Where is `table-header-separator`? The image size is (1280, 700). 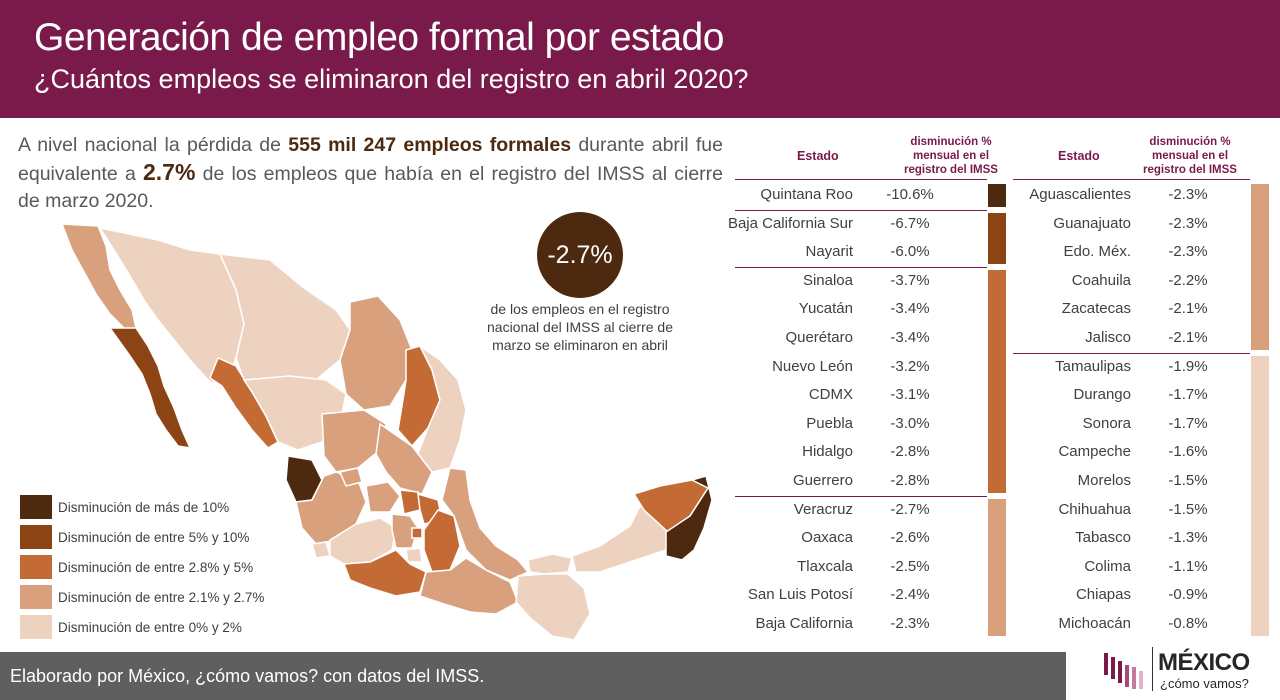 table-header-separator is located at coordinates (1131, 179).